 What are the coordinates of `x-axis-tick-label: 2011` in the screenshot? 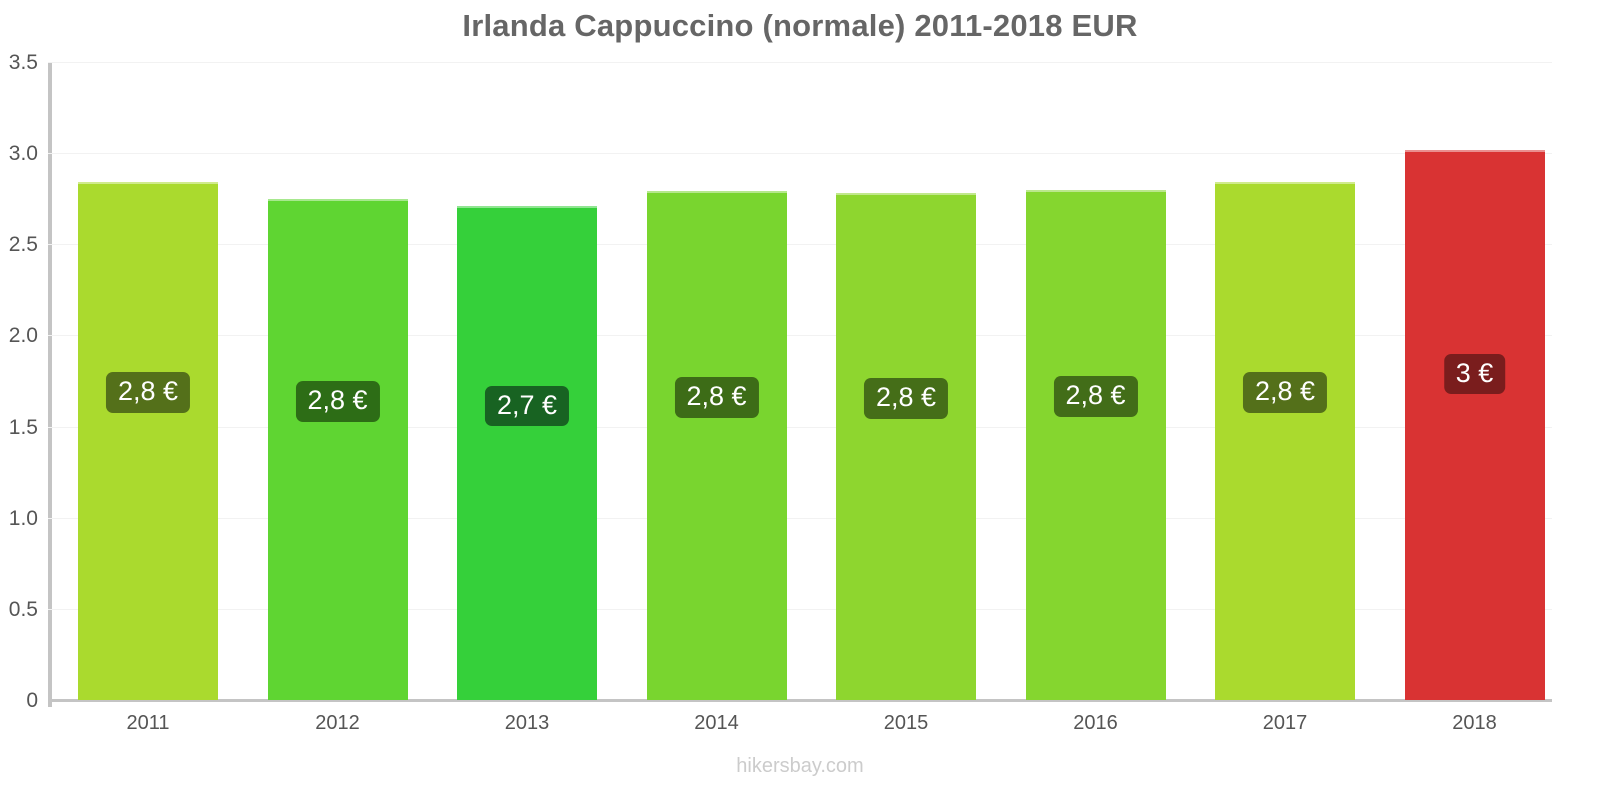 It's located at (148, 723).